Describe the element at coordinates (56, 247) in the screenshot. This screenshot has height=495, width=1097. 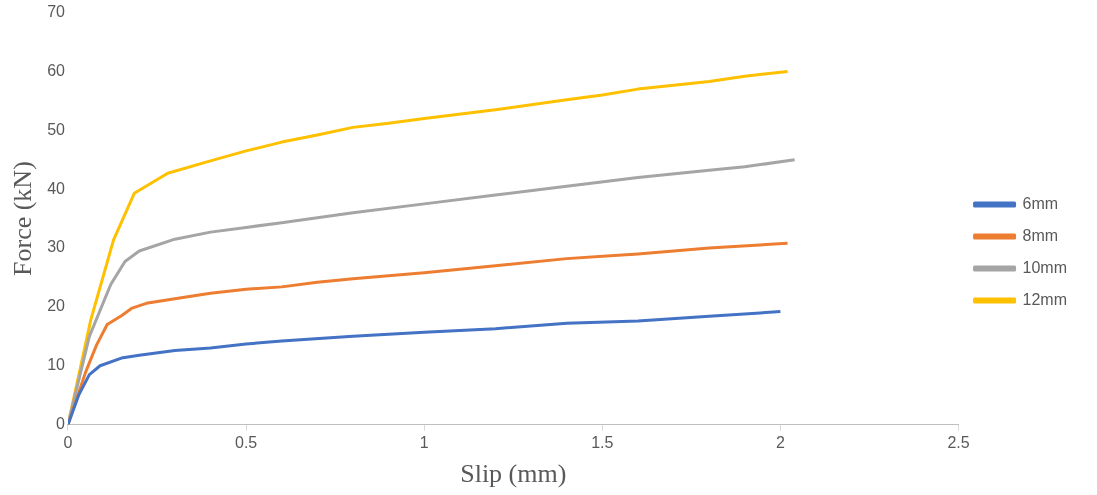
I see `y-tick-label: 30` at that location.